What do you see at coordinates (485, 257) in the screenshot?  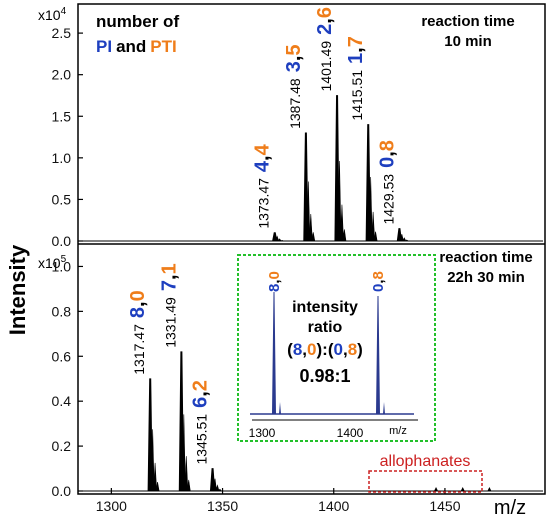 I see `bottom-condition-line1: reaction time` at bounding box center [485, 257].